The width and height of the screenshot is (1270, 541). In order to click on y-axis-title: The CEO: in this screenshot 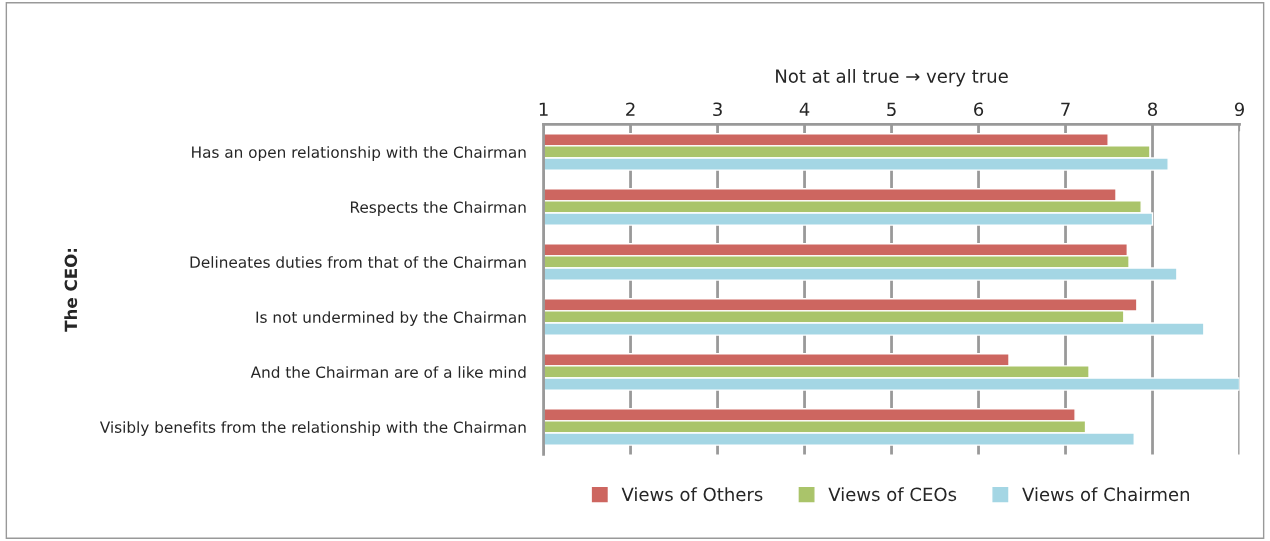, I will do `click(71, 290)`.